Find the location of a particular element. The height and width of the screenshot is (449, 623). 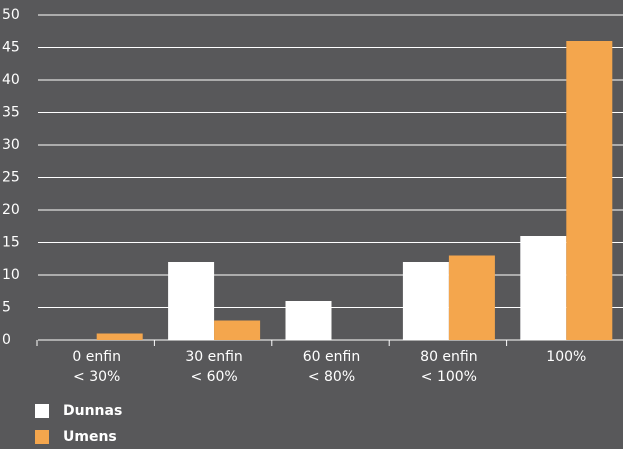

x-tick-label: 100% is located at coordinates (566, 357).